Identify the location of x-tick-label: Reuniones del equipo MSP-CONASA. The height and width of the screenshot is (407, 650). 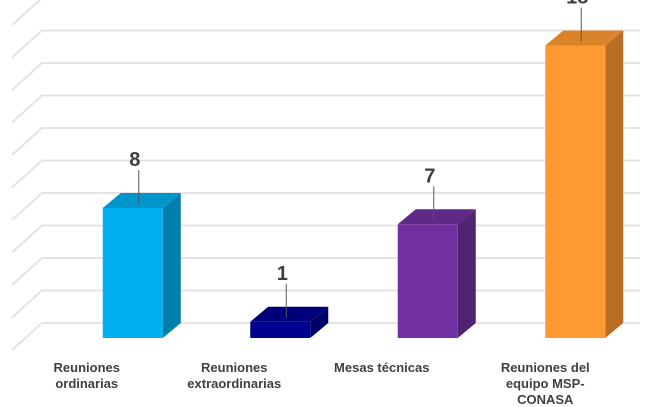
(545, 383).